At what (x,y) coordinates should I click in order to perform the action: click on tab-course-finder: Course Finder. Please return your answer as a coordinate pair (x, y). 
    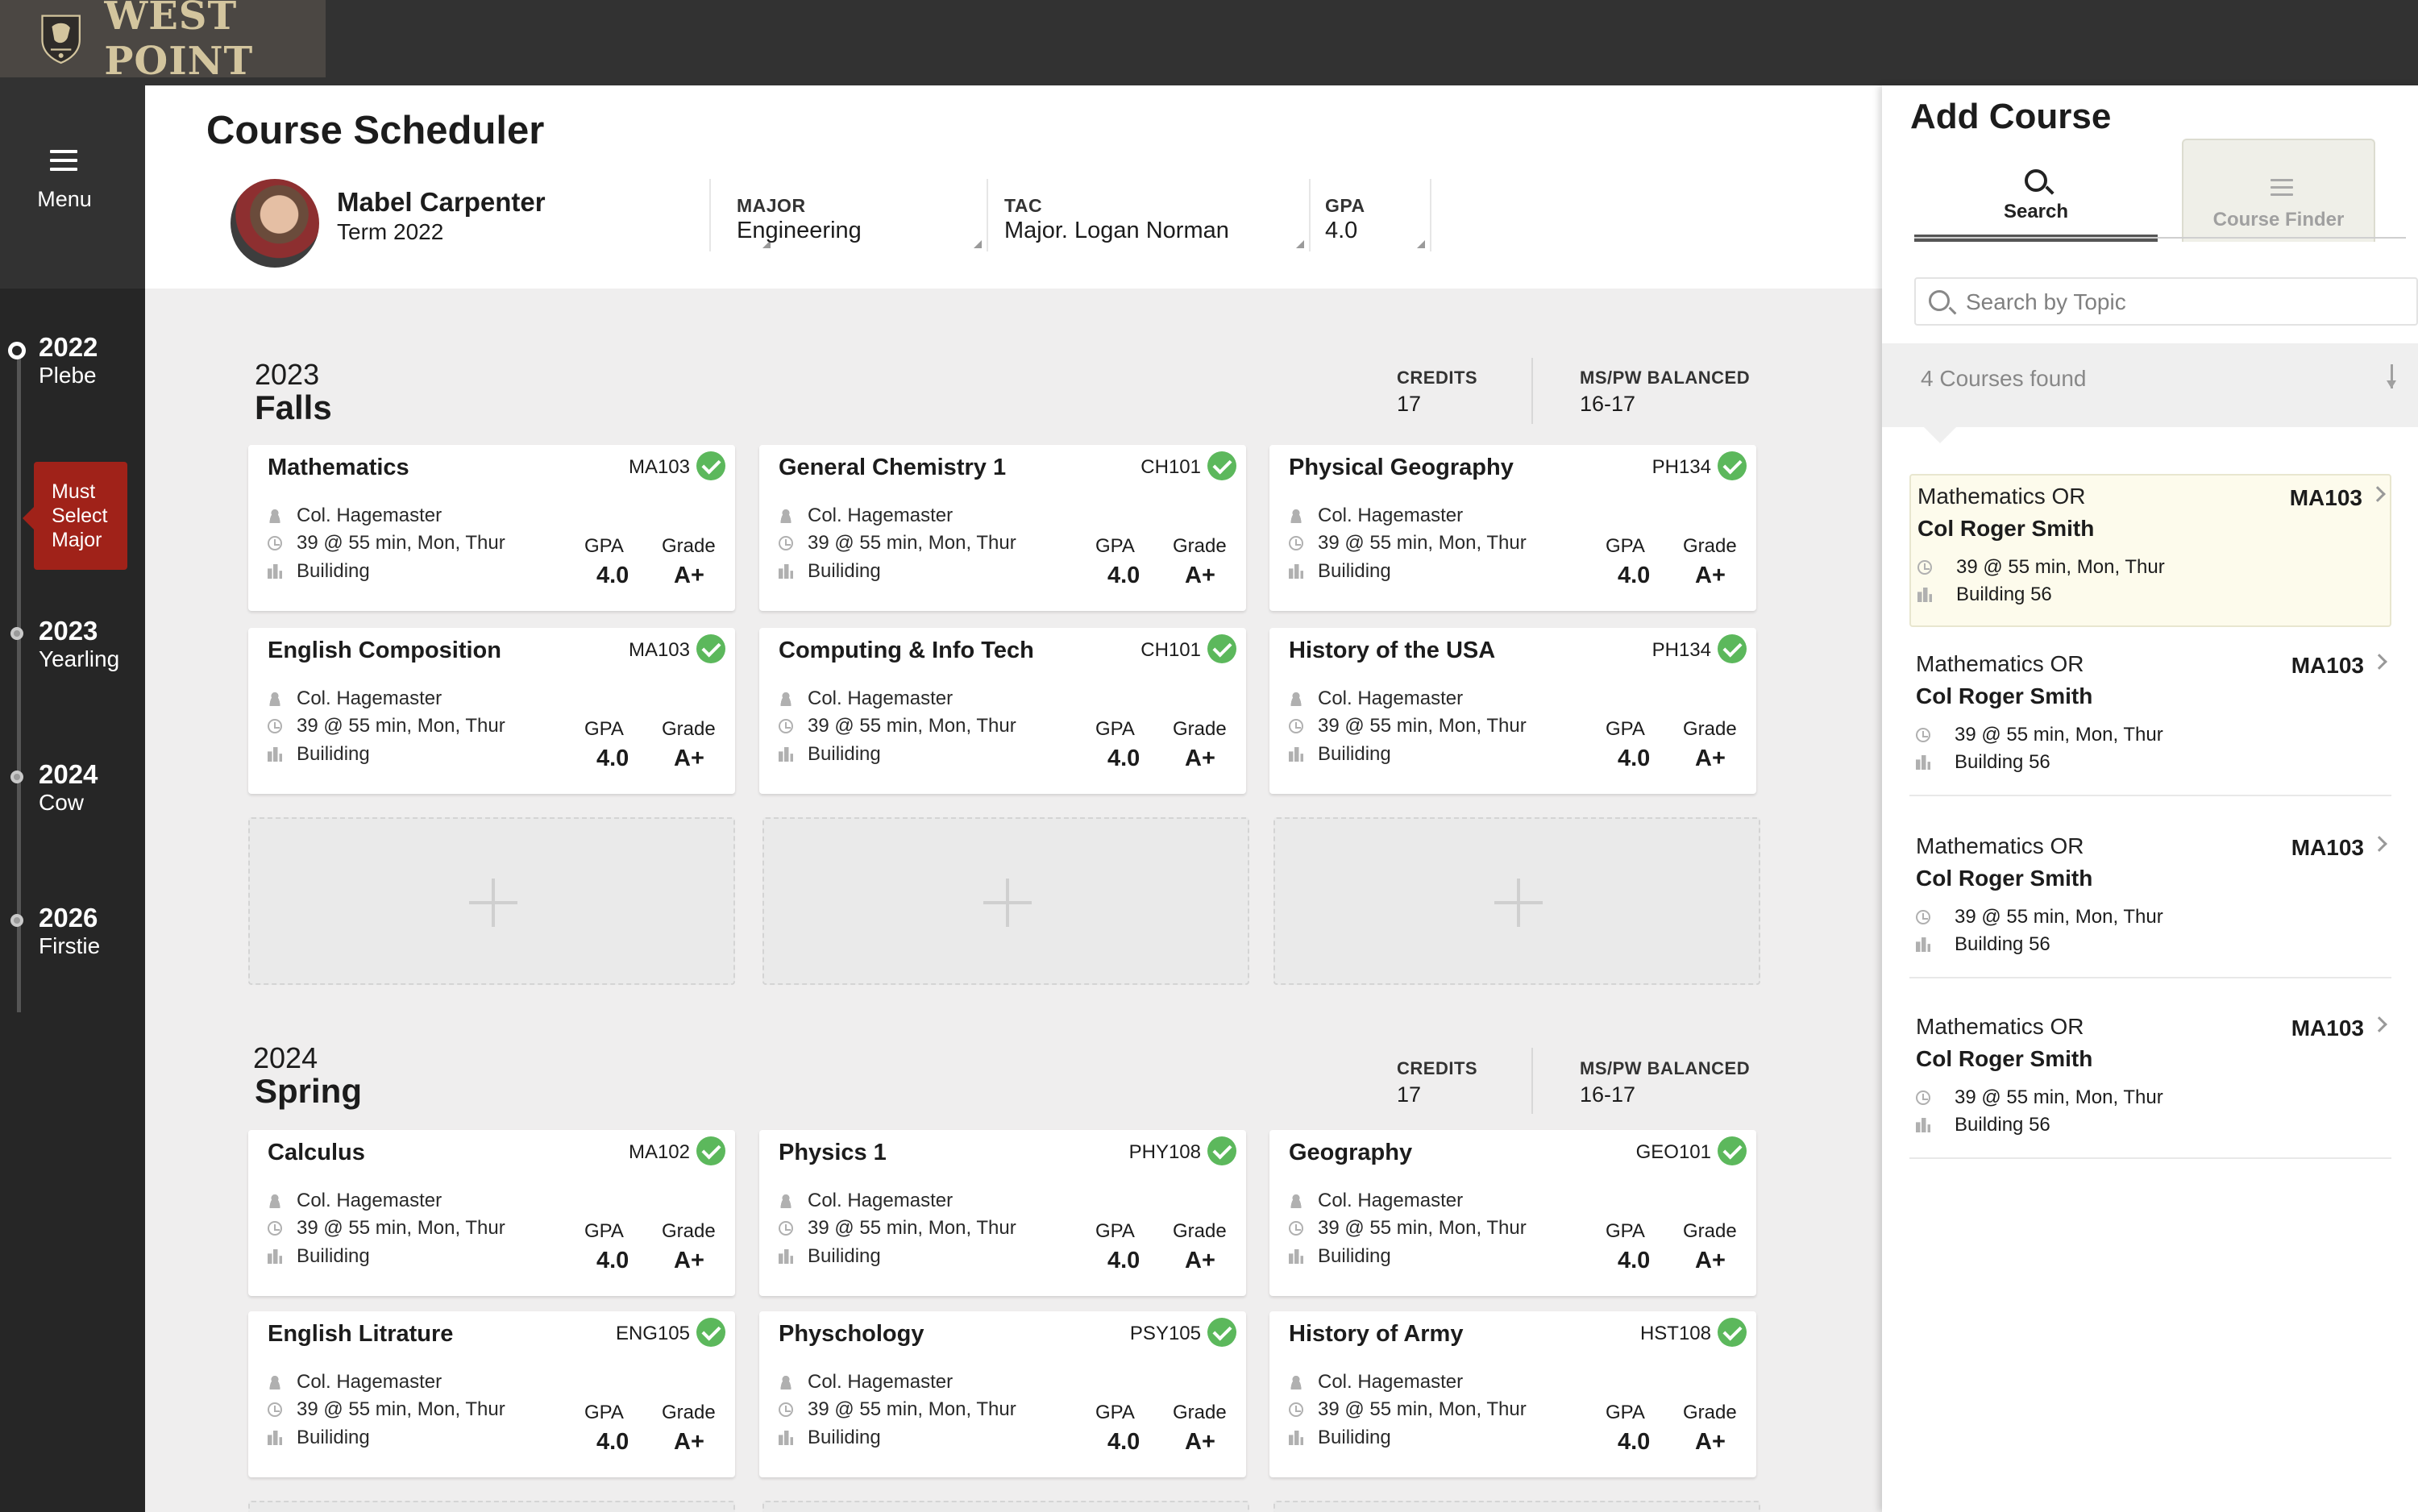
    Looking at the image, I should click on (2278, 190).